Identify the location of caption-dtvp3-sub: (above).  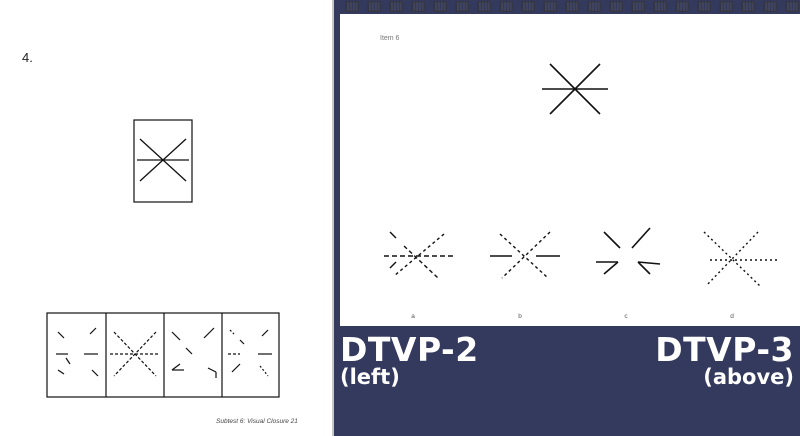
(748, 377).